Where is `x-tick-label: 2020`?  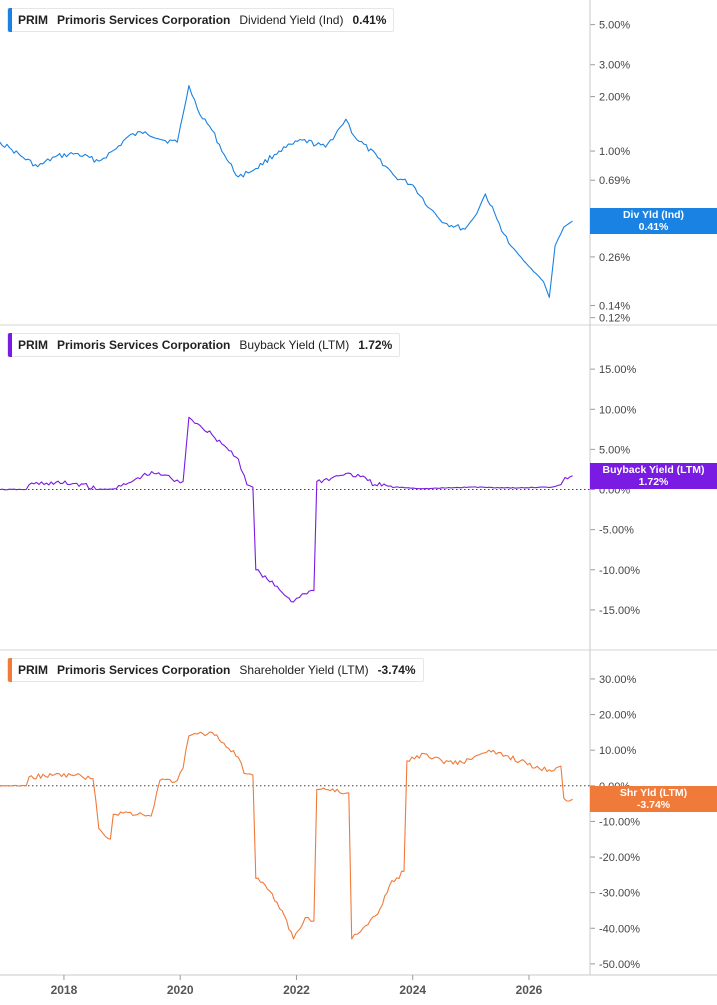 x-tick-label: 2020 is located at coordinates (180, 990).